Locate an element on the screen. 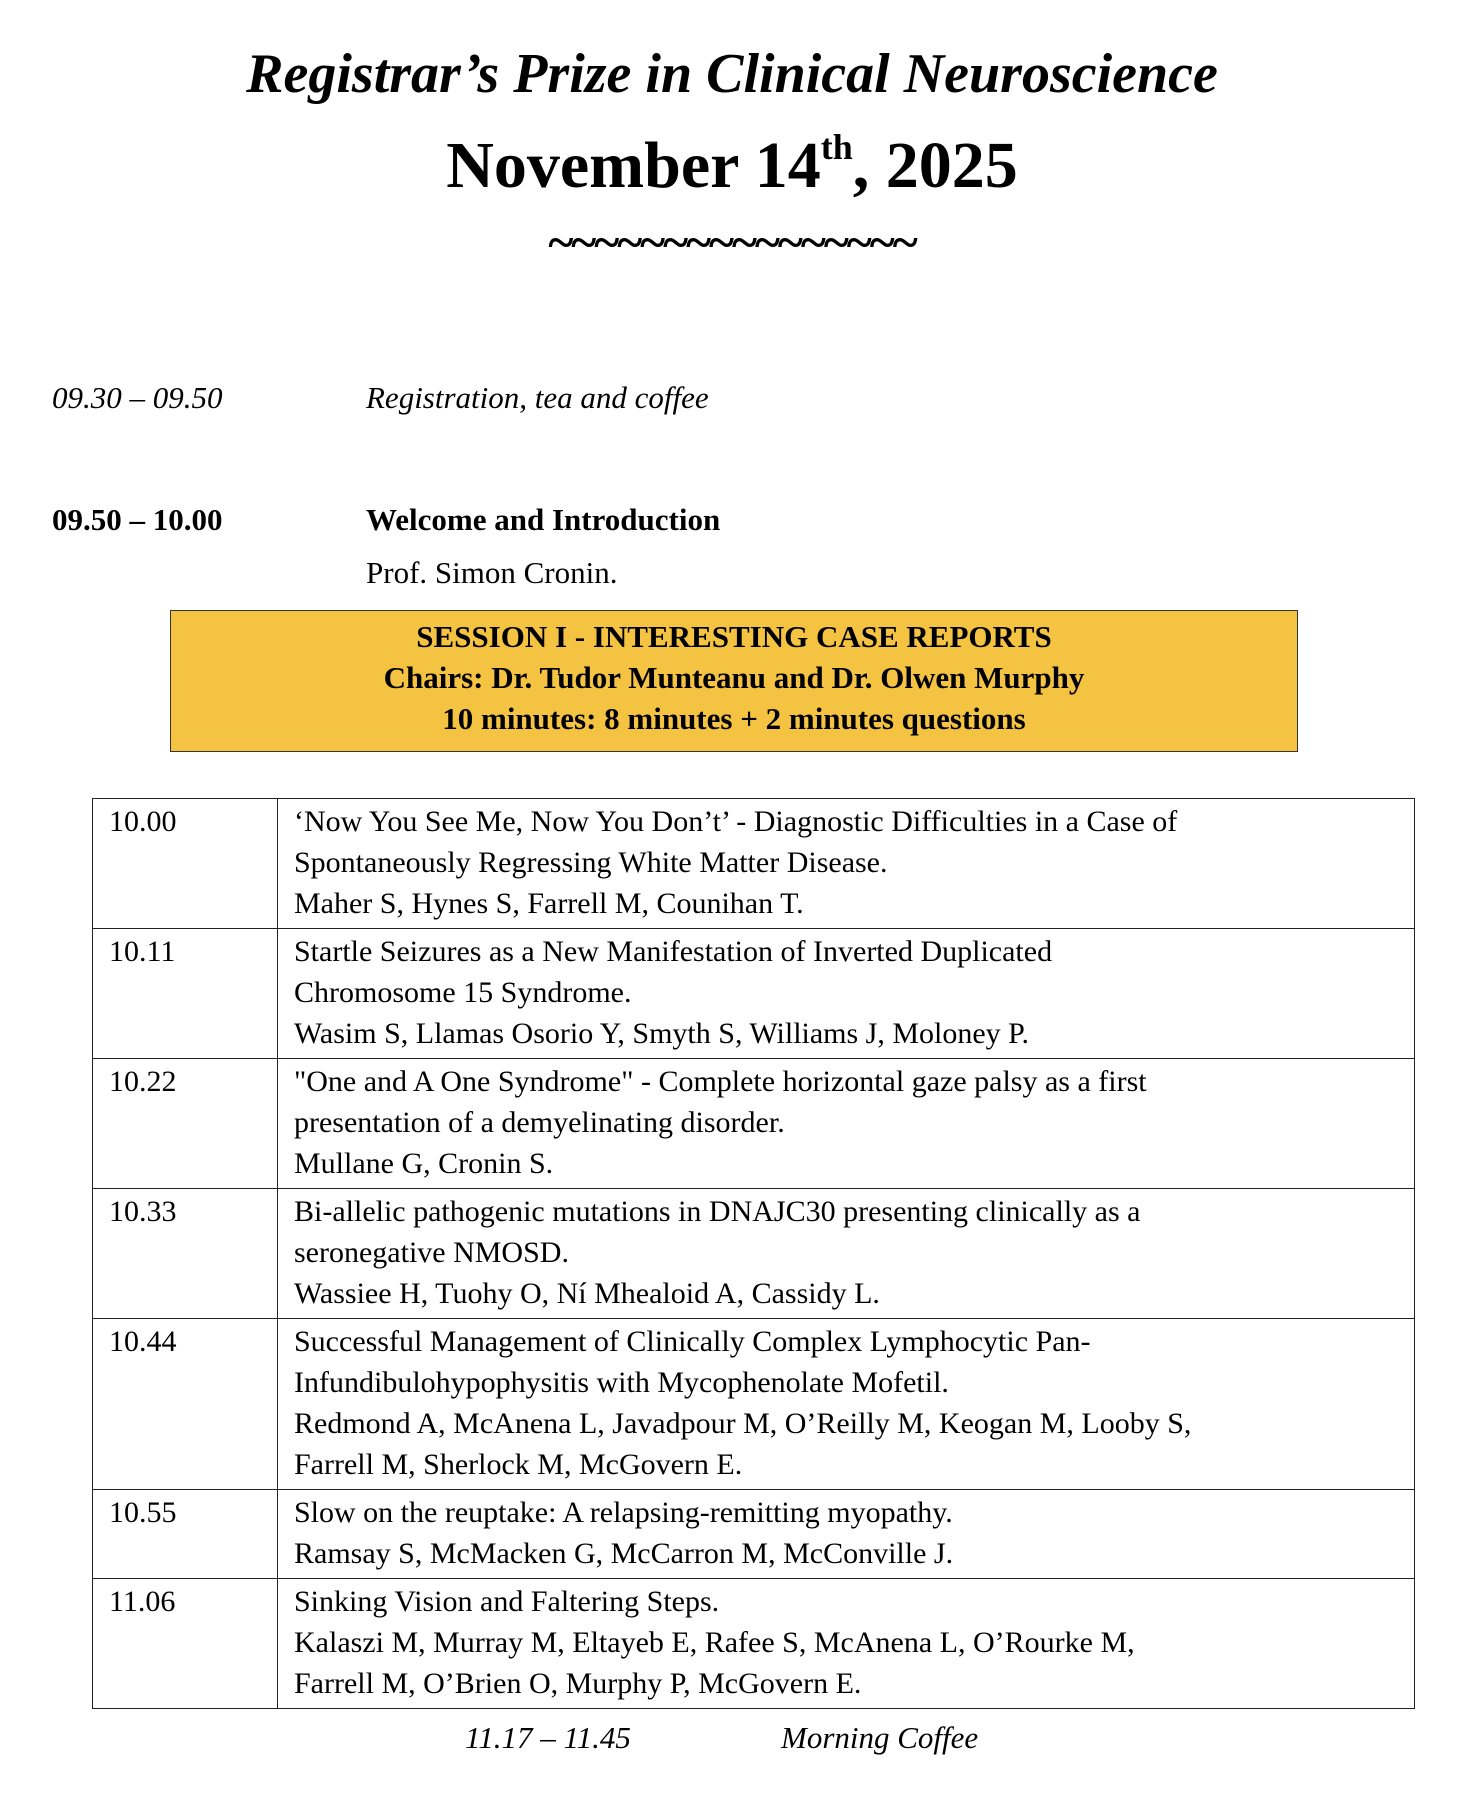 This screenshot has height=1808, width=1464. talk-title-line: Sinking Vision and Faltering Steps. is located at coordinates (507, 1601).